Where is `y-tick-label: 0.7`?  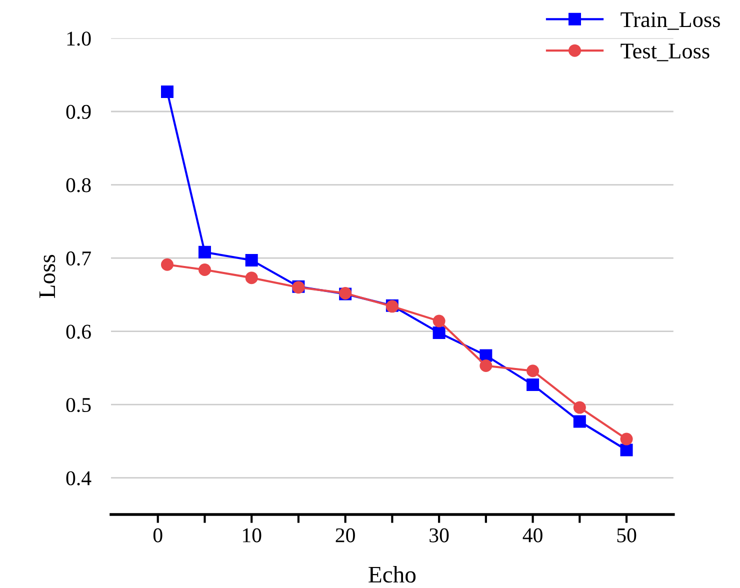 y-tick-label: 0.7 is located at coordinates (78, 258).